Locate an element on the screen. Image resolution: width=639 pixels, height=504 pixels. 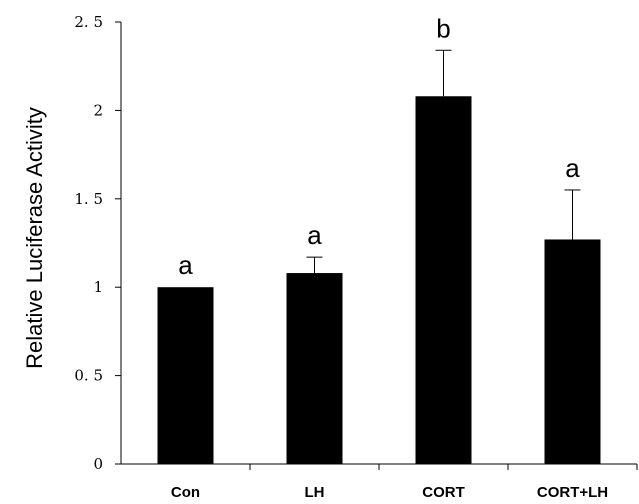
x-tick-label: CORT+LH is located at coordinates (572, 492).